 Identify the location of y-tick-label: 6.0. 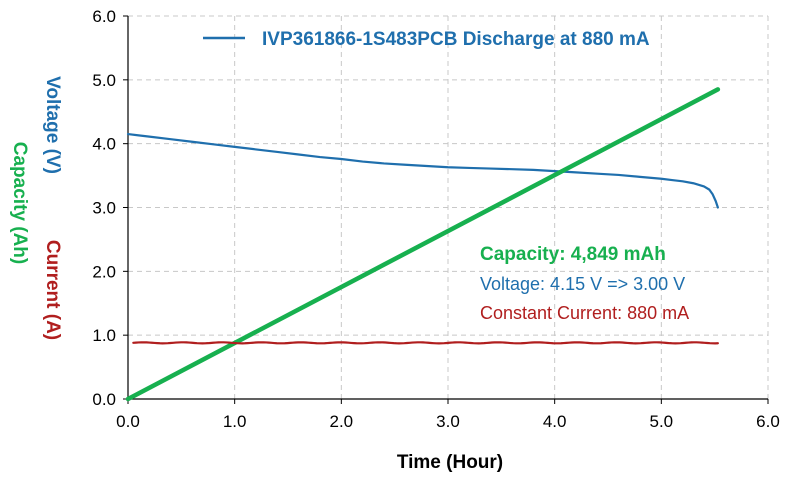
(104, 16).